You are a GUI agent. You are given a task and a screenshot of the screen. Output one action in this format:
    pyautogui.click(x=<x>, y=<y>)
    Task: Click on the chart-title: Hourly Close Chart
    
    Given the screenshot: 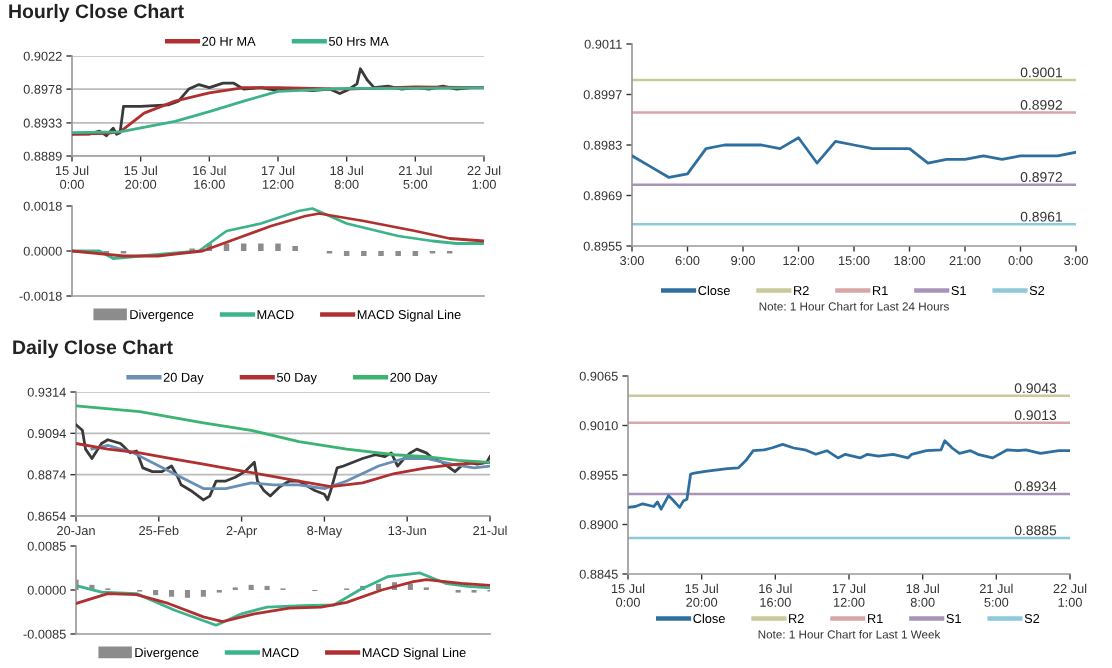 What is the action you would take?
    pyautogui.click(x=96, y=12)
    